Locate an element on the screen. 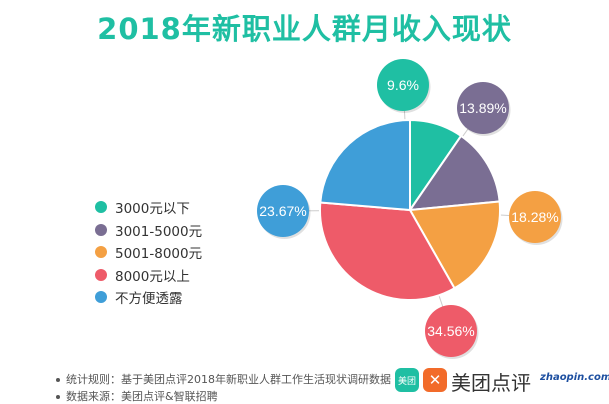 Image resolution: width=609 pixels, height=404 pixels. footer-note-2: 数据来源：美团点评&智联招聘 is located at coordinates (137, 396).